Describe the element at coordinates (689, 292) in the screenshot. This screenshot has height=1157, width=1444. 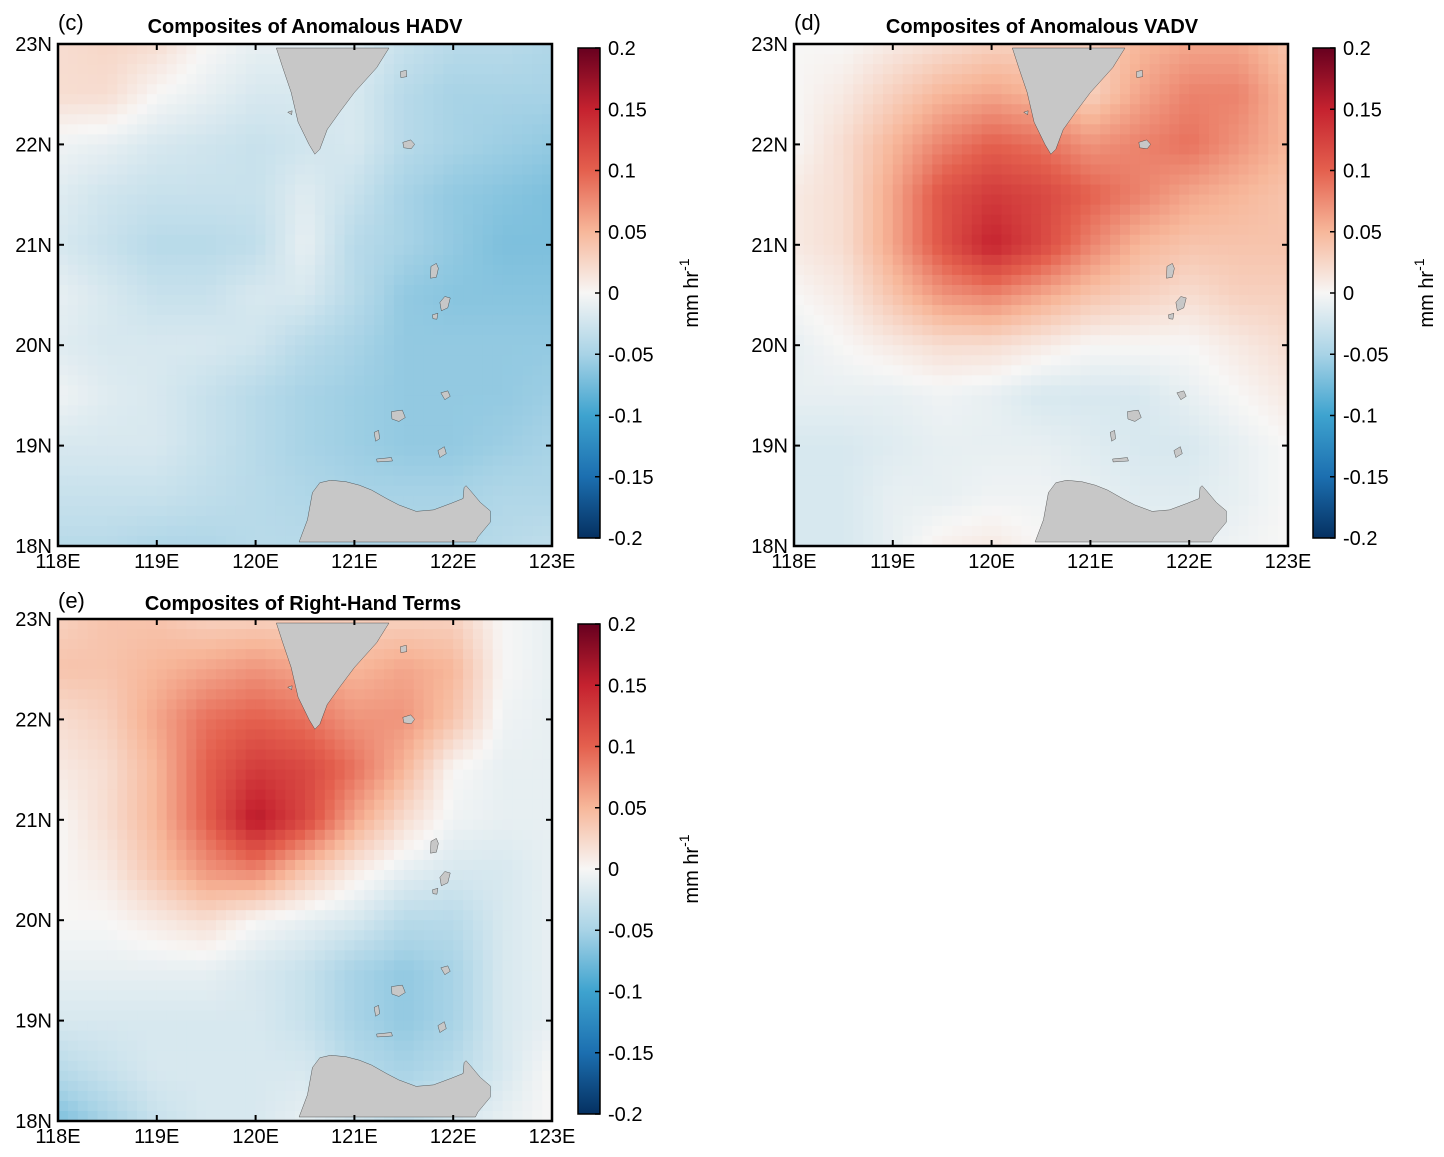
I see `colorbar-label: mm hr-1` at that location.